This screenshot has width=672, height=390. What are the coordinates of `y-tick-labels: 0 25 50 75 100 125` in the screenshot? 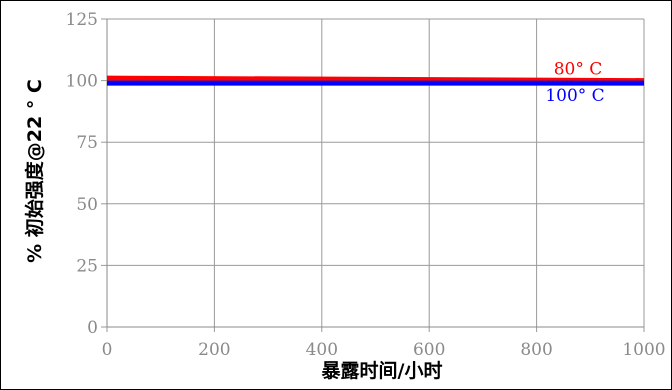 It's located at (82, 174).